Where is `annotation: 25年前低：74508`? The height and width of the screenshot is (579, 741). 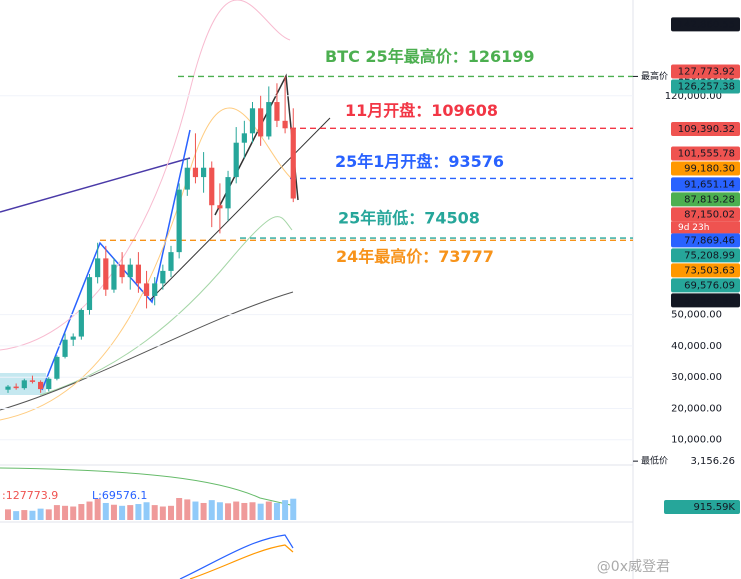 annotation: 25年前低：74508 is located at coordinates (409, 218).